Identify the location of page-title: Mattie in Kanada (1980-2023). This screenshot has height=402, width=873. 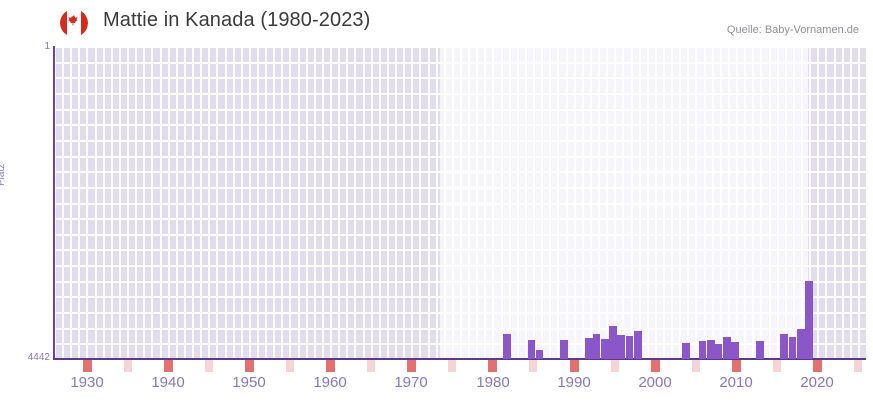
(237, 20).